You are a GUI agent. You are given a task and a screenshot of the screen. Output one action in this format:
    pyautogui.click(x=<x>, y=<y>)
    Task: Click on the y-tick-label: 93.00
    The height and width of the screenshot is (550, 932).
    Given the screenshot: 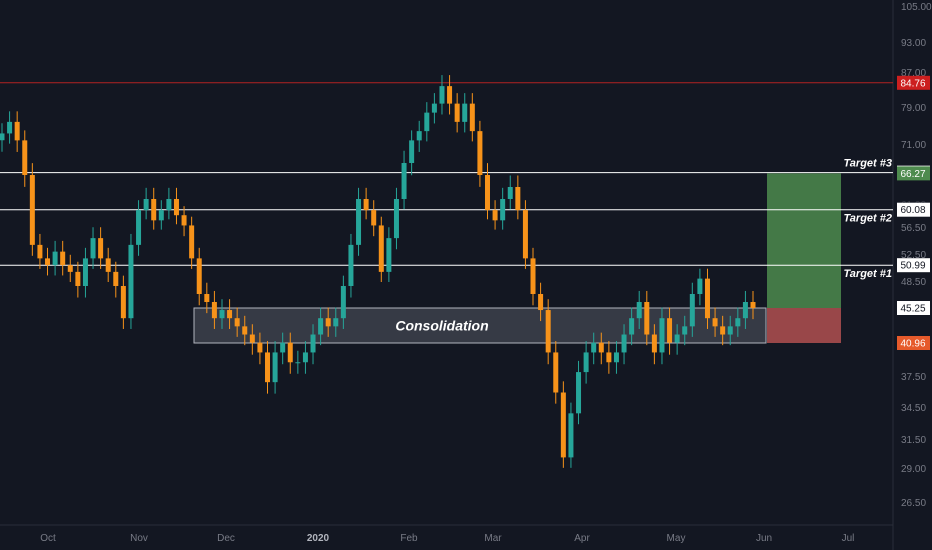 What is the action you would take?
    pyautogui.click(x=913, y=43)
    